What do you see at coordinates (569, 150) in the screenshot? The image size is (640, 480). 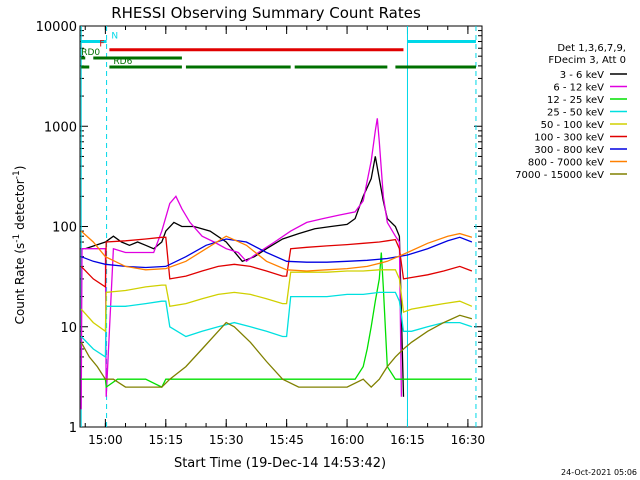 I see `legend-entry-label: 300 - 800 keV` at bounding box center [569, 150].